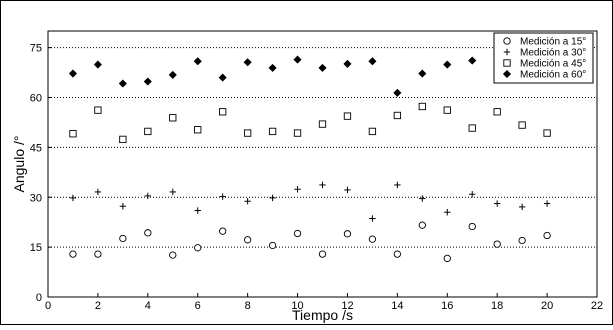 Image resolution: width=613 pixels, height=330 pixels. Describe the element at coordinates (397, 306) in the screenshot. I see `x-tick-label: 14` at that location.